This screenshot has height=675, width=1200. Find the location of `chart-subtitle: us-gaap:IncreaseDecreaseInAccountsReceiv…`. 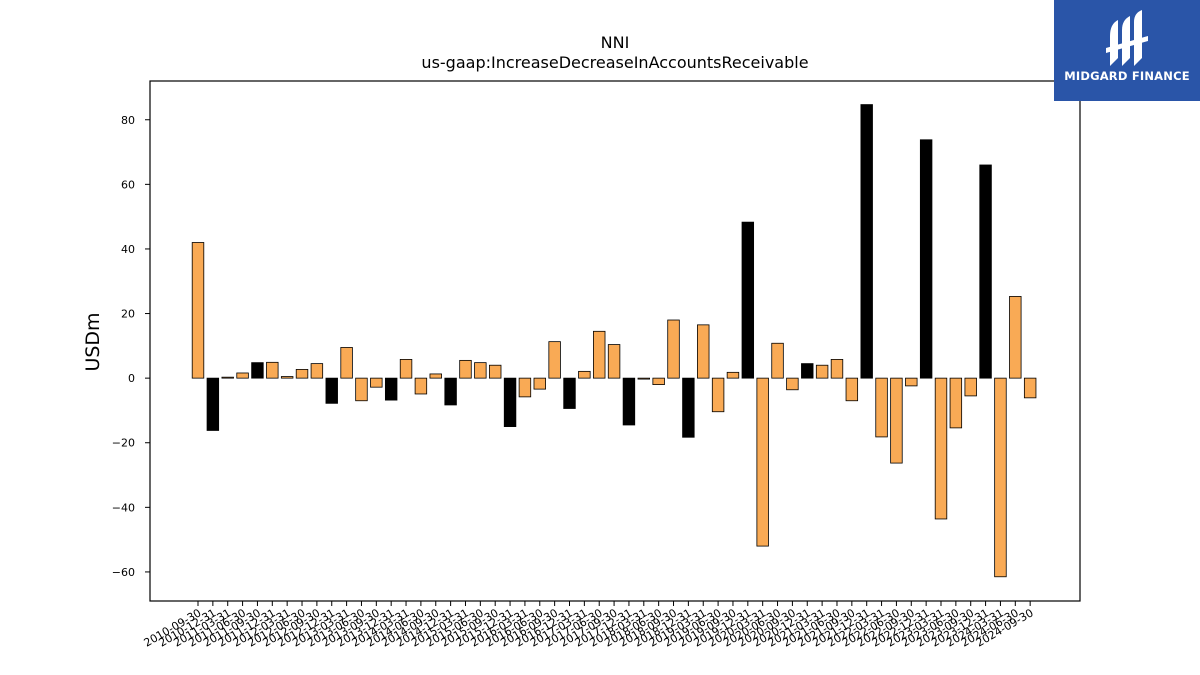

chart-subtitle: us-gaap:IncreaseDecreaseInAccountsReceiv… is located at coordinates (614, 62).